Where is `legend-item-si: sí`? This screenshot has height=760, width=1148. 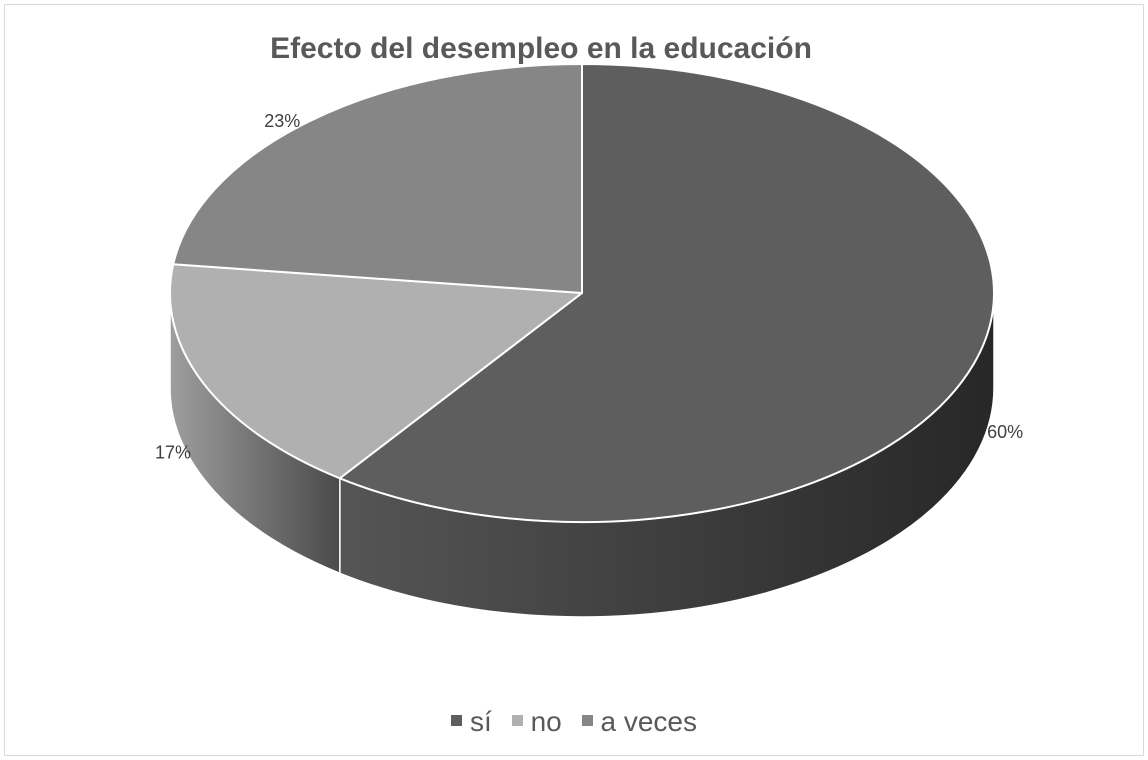 legend-item-si: sí is located at coordinates (471, 722).